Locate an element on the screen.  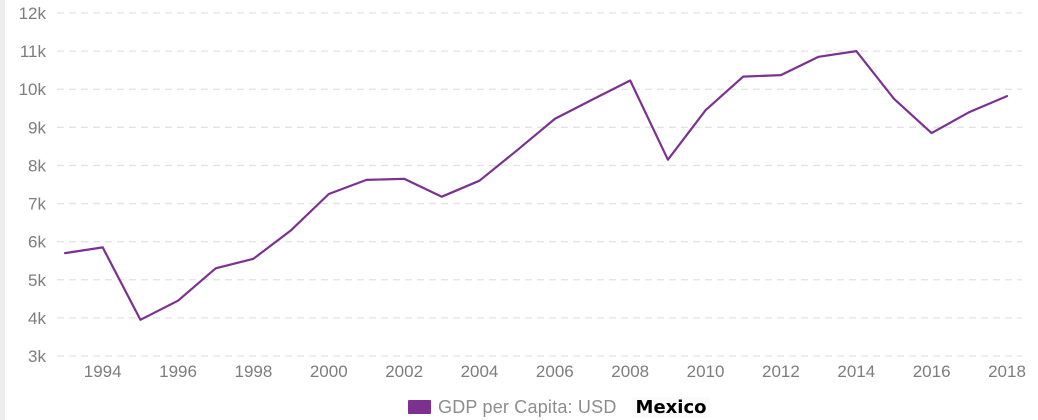
y-axis-label: 12k is located at coordinates (33, 13).